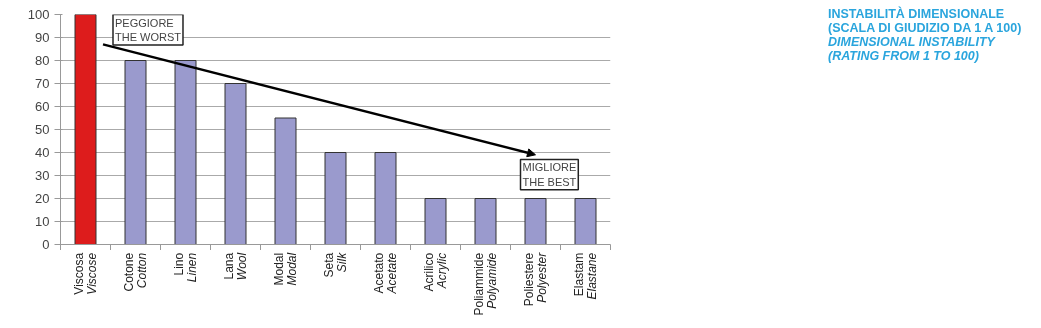  I want to click on category-label: Poliestere Polyester, so click(535, 279).